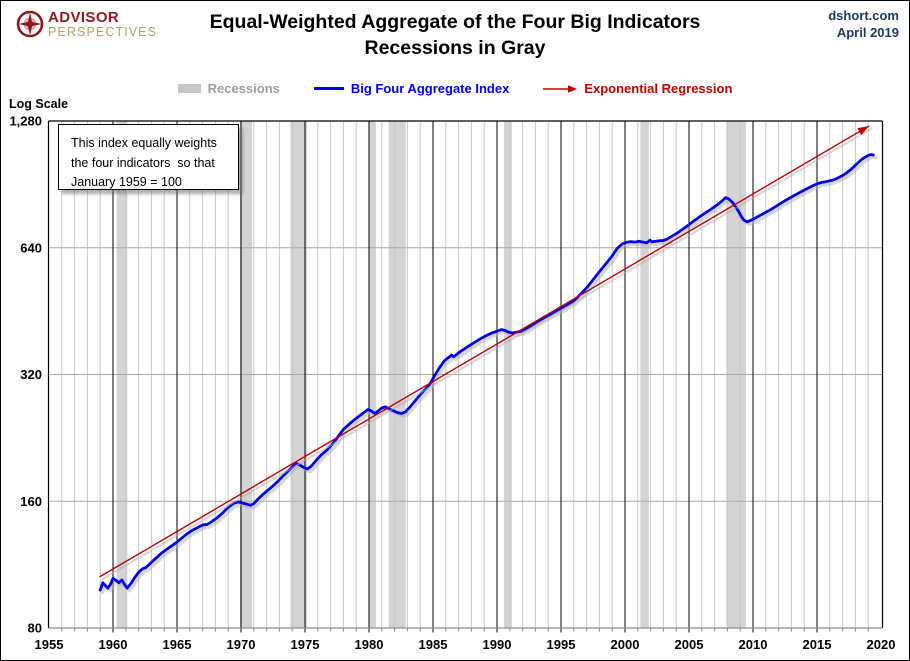 The width and height of the screenshot is (910, 661). I want to click on x-tick-label: 1995, so click(561, 644).